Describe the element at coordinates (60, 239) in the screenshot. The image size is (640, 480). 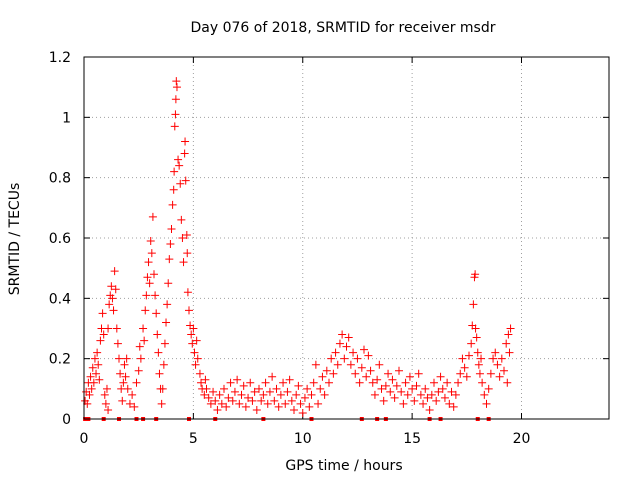
I see `y-tick-label: 0.6` at that location.